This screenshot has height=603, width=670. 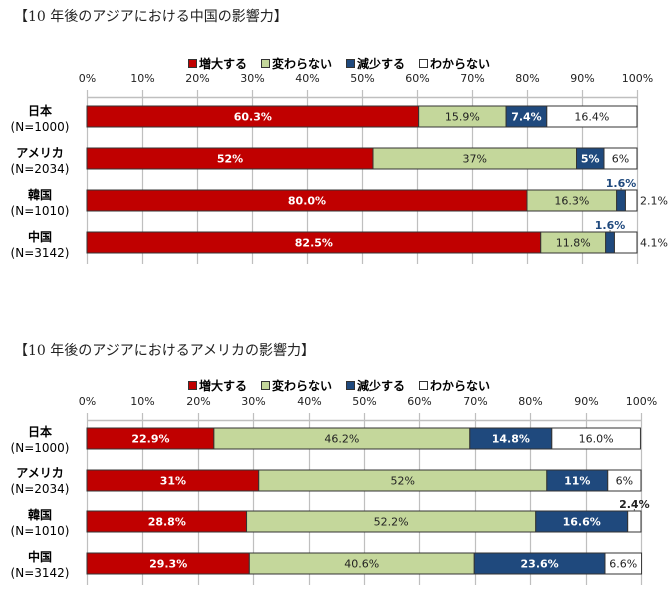 I want to click on data-label: 31%, so click(x=173, y=481).